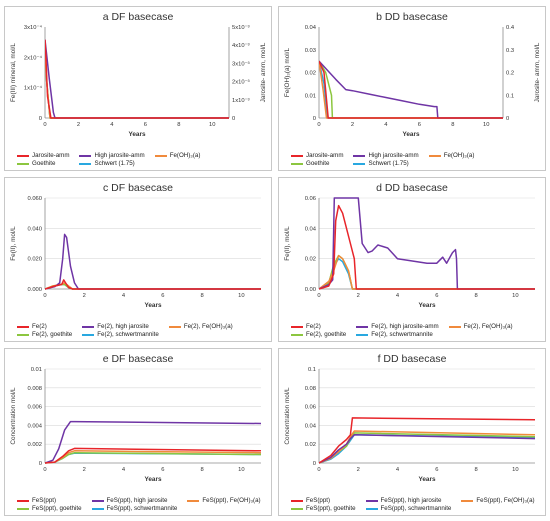 The height and width of the screenshot is (521, 550). Describe the element at coordinates (412, 188) in the screenshot. I see `panel-title: d DD basecase` at that location.